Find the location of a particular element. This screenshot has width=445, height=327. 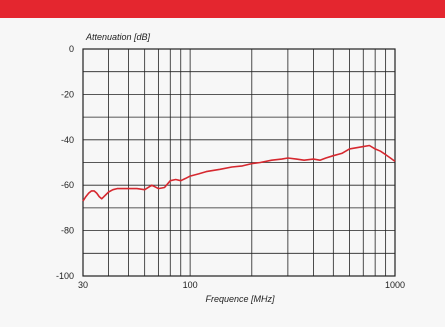

y-tick-label: -60 is located at coordinates (67, 185).